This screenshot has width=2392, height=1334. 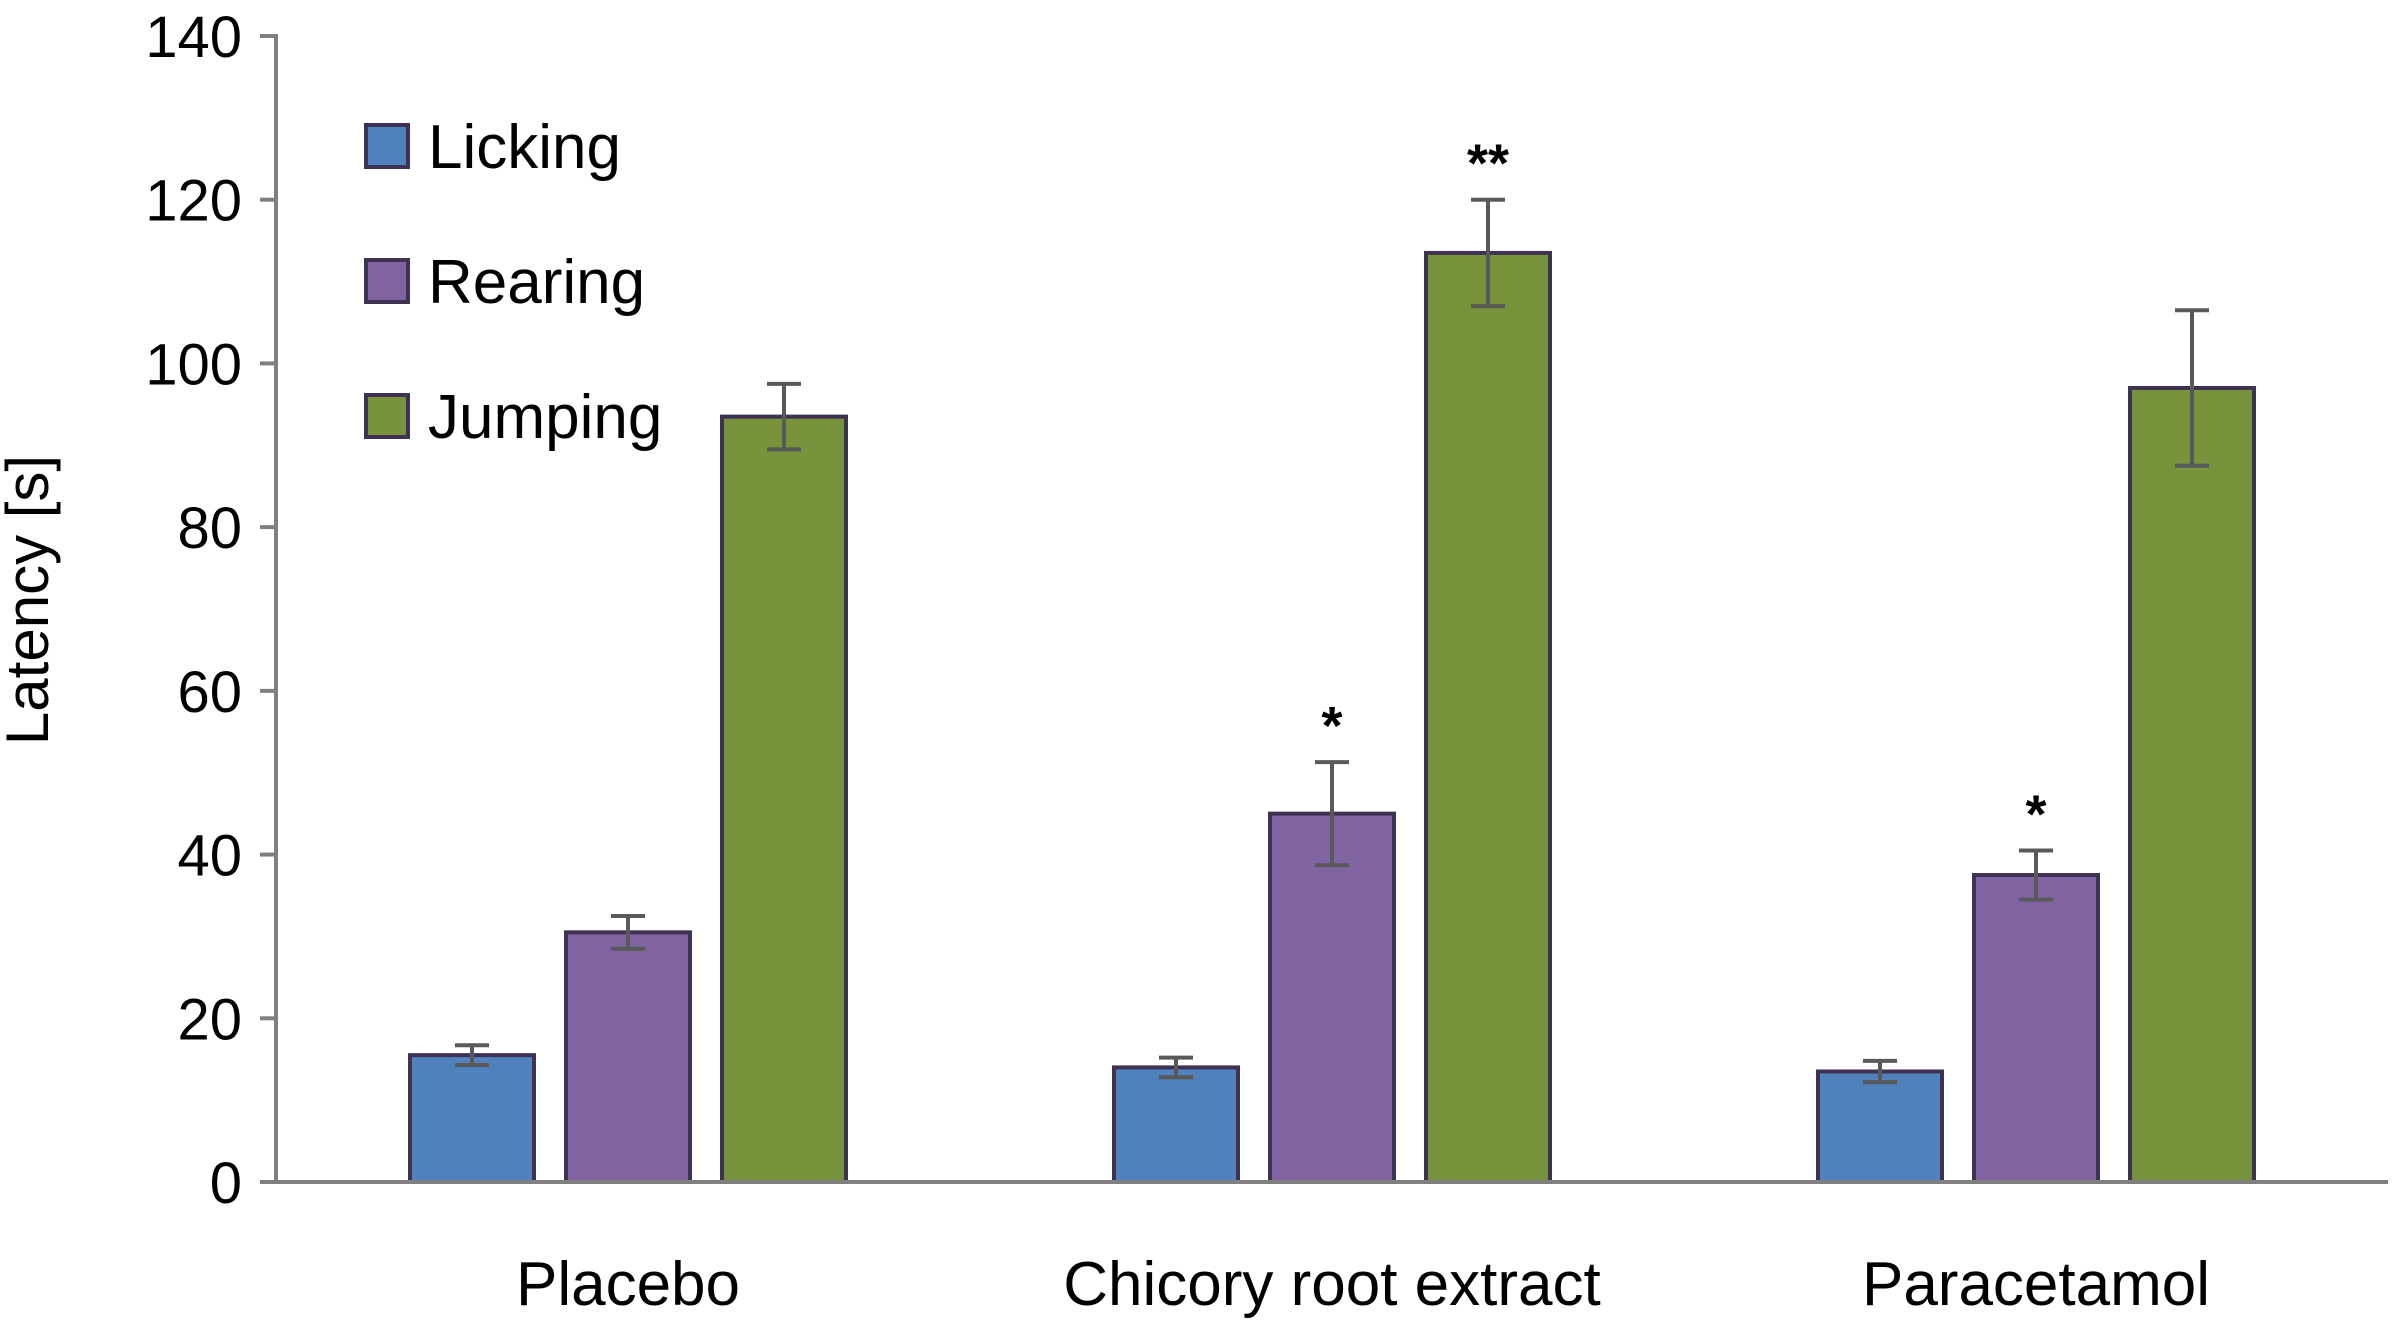 I want to click on y-tick-label: 80, so click(x=209, y=528).